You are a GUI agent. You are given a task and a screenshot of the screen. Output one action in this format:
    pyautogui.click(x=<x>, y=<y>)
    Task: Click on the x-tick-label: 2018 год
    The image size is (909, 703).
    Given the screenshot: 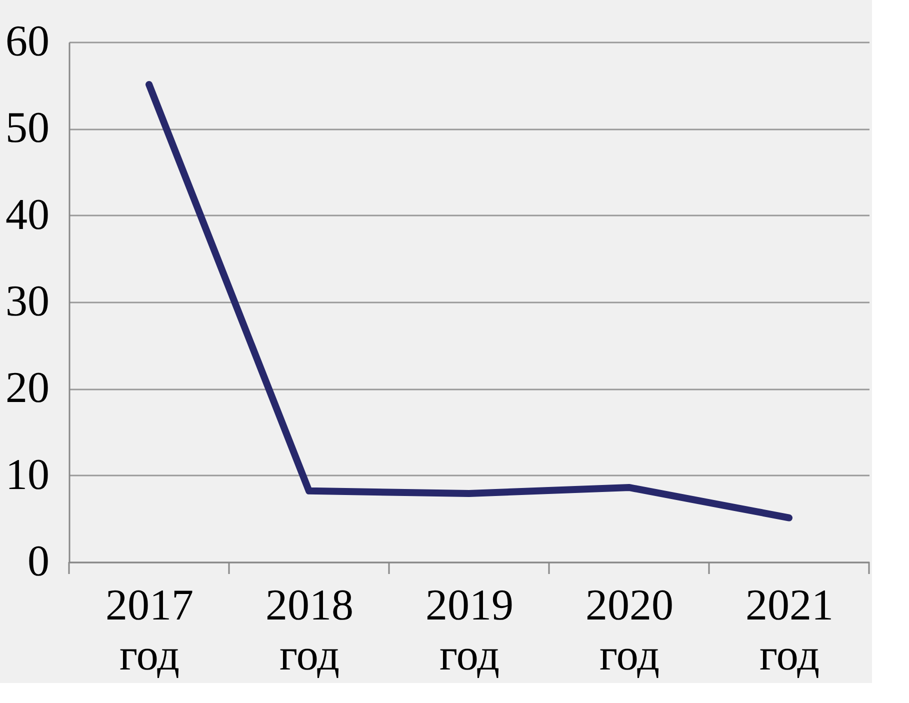 What is the action you would take?
    pyautogui.click(x=310, y=630)
    